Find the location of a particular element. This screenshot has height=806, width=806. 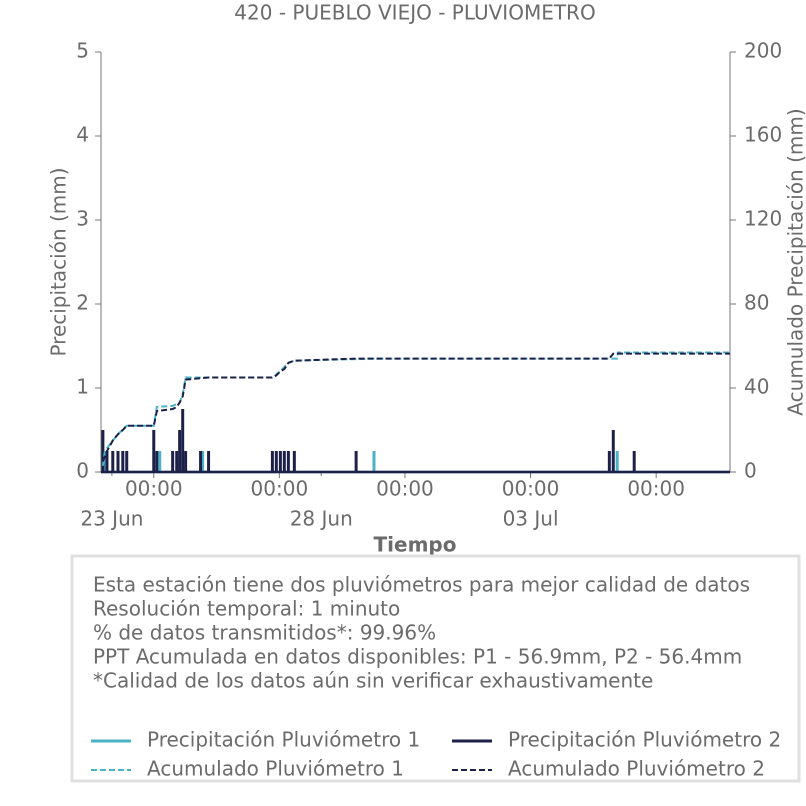

y-tick-label: 0 is located at coordinates (82, 471).